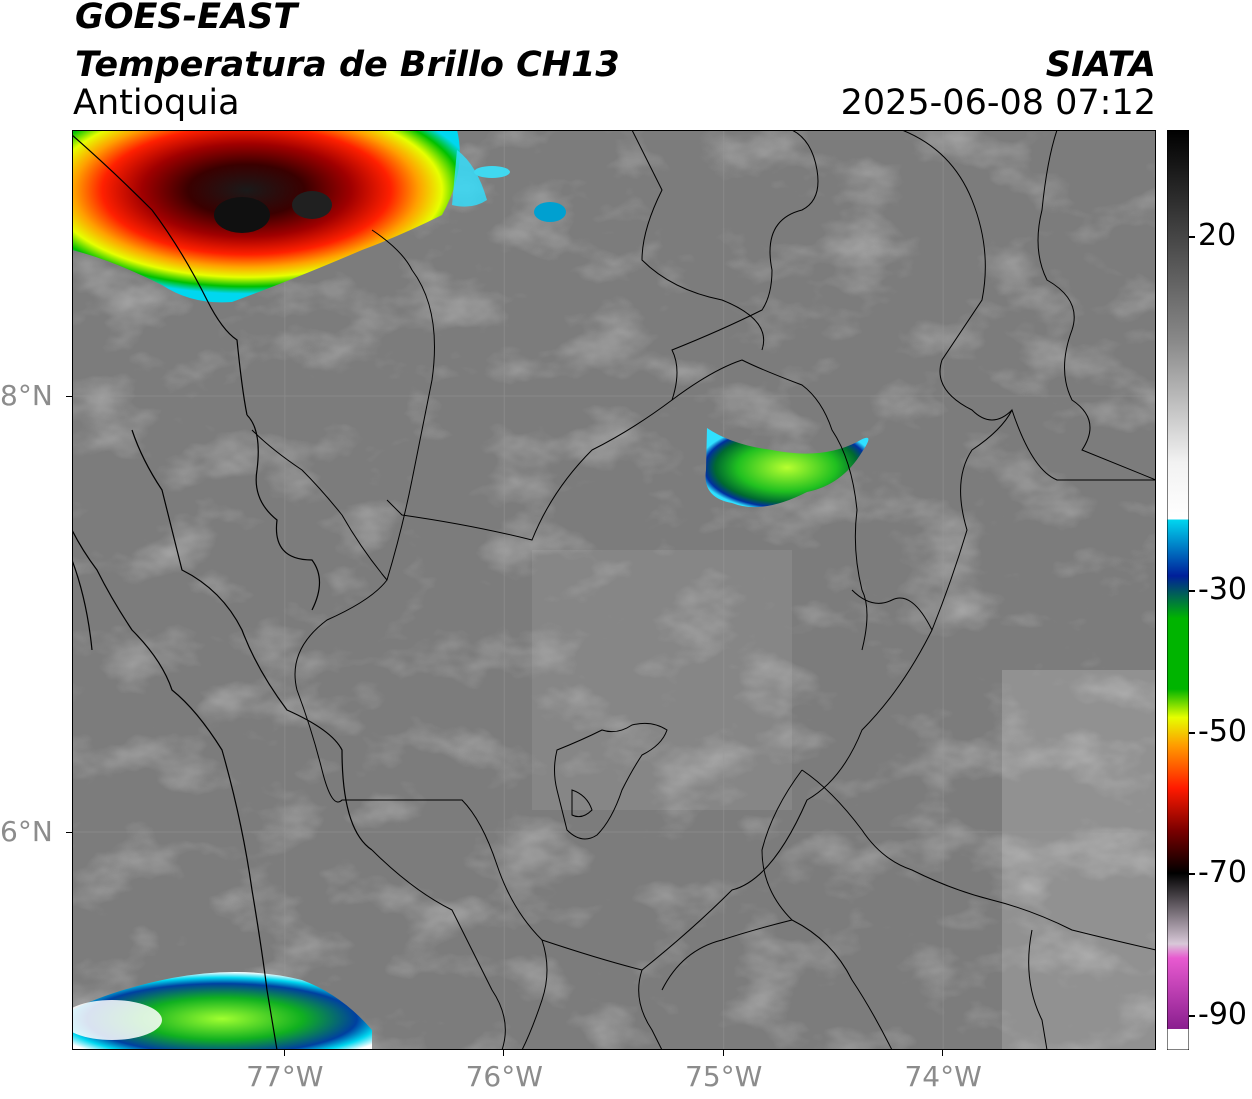 Image resolution: width=1252 pixels, height=1099 pixels. What do you see at coordinates (26, 395) in the screenshot?
I see `y-tick-label: 8°N` at bounding box center [26, 395].